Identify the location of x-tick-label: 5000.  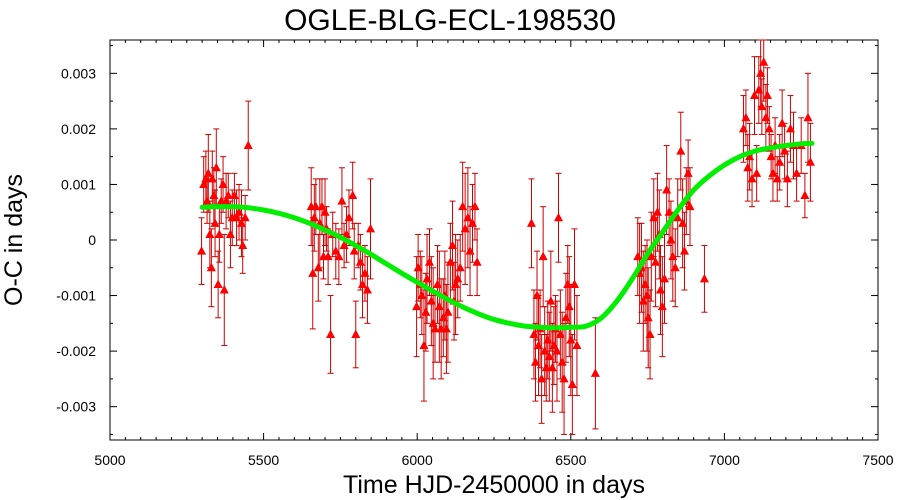
(109, 460).